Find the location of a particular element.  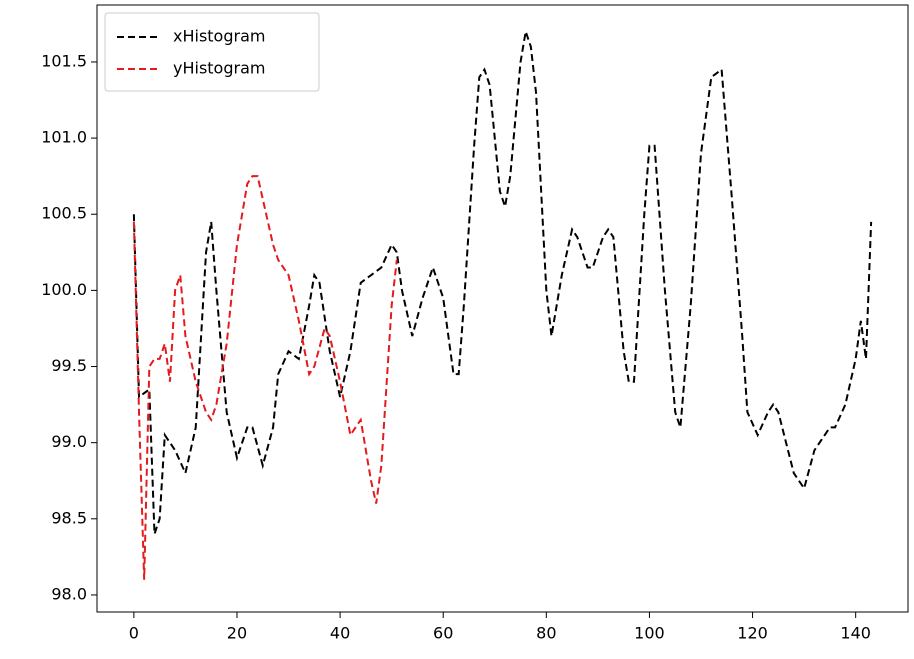

legend-label: xHistogram is located at coordinates (219, 36).